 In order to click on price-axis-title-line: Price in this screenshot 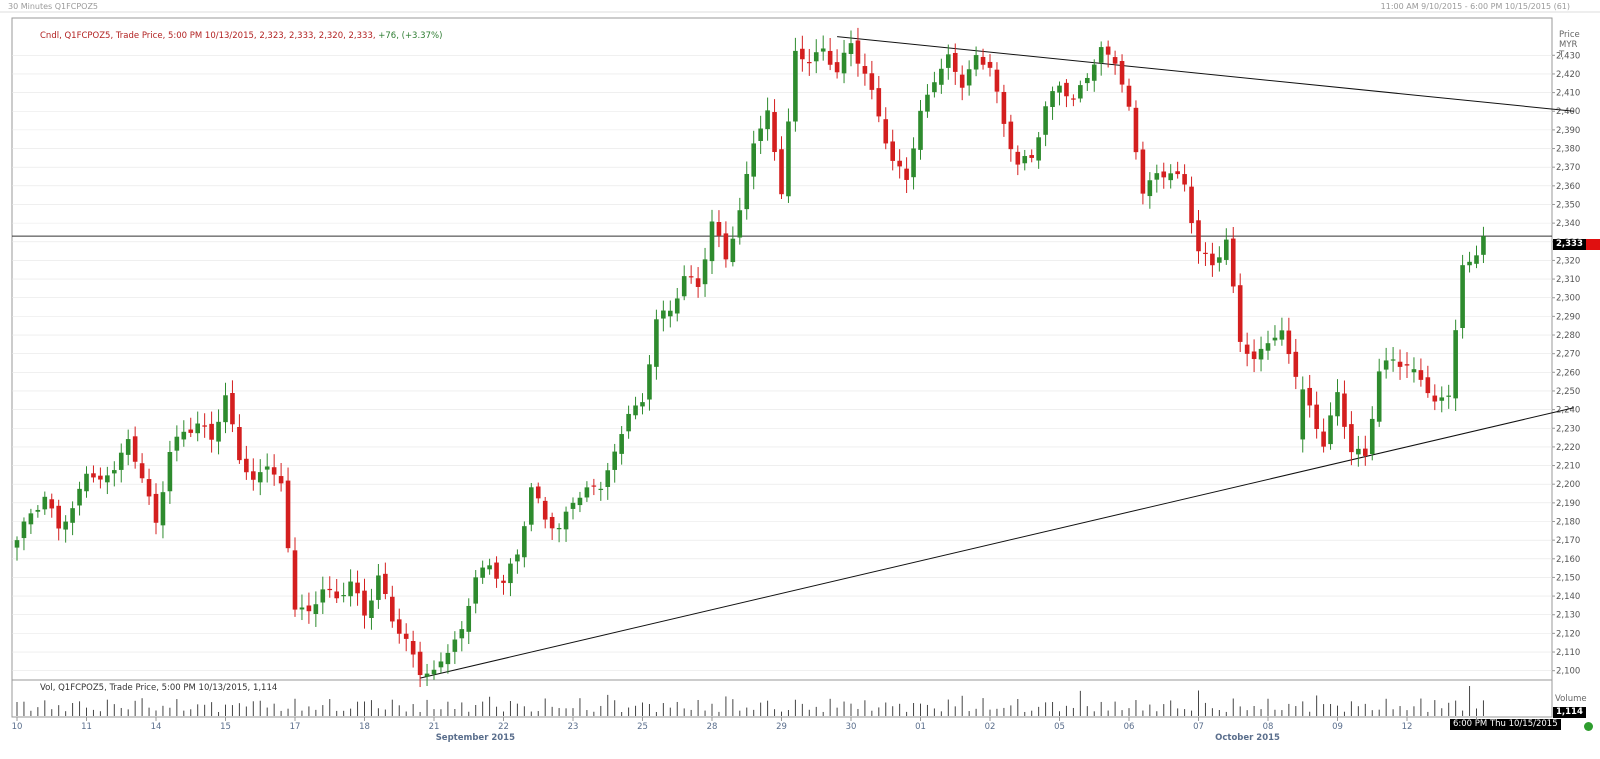, I will do `click(1569, 35)`.